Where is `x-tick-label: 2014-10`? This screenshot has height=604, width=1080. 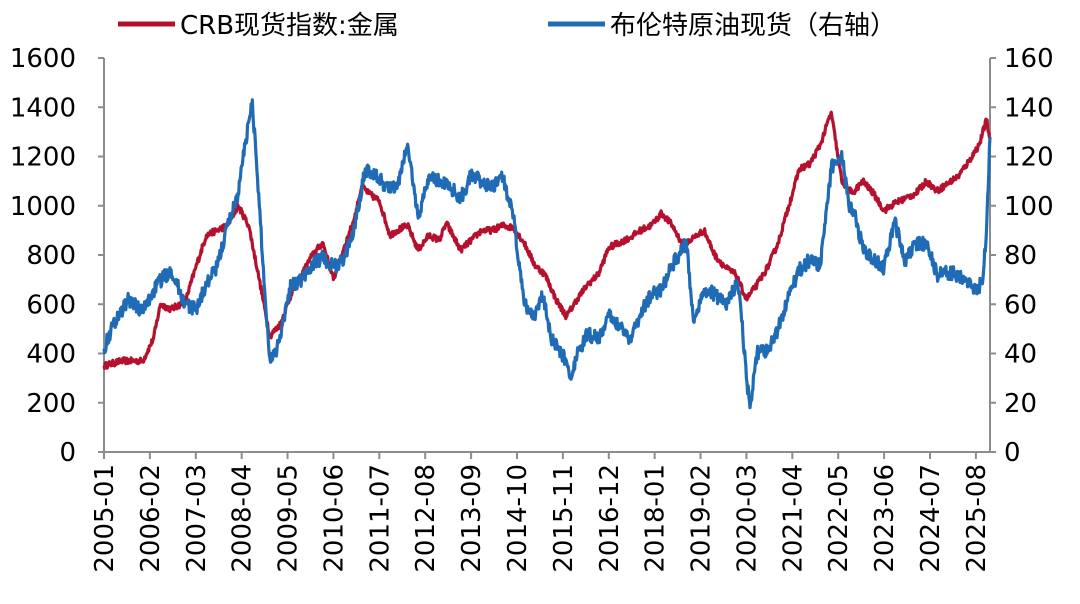
x-tick-label: 2014-10 is located at coordinates (518, 518).